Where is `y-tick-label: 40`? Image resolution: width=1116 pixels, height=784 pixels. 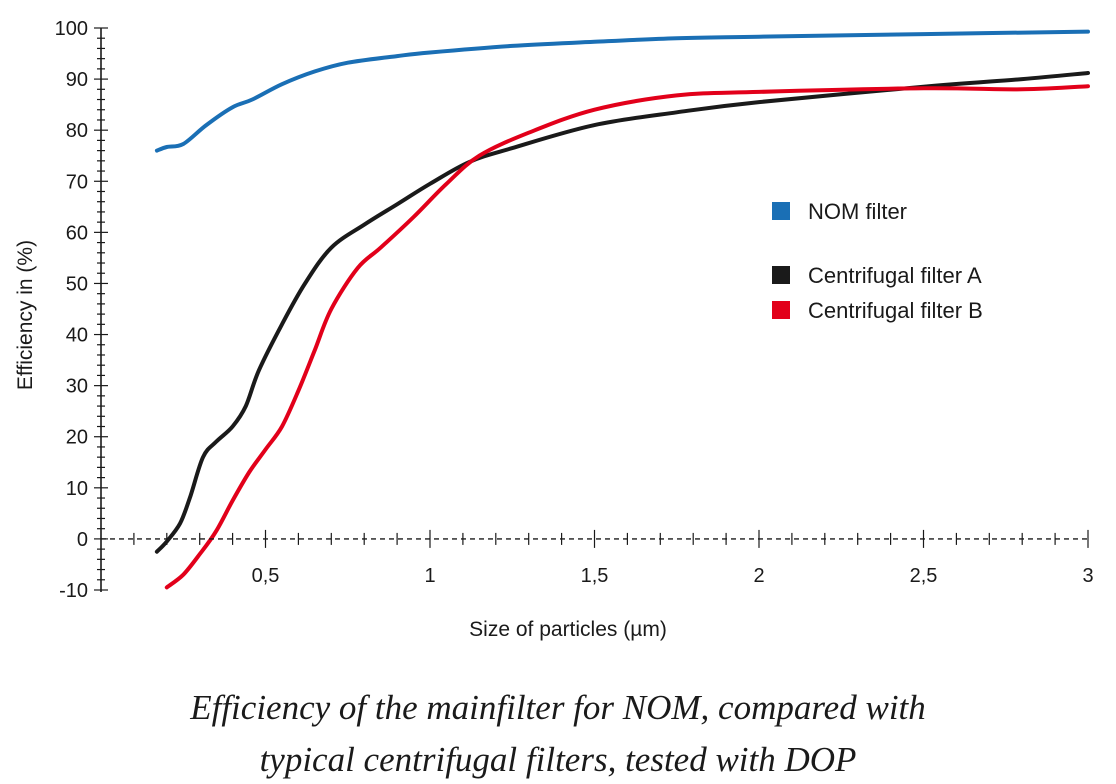
y-tick-label: 40 is located at coordinates (77, 336).